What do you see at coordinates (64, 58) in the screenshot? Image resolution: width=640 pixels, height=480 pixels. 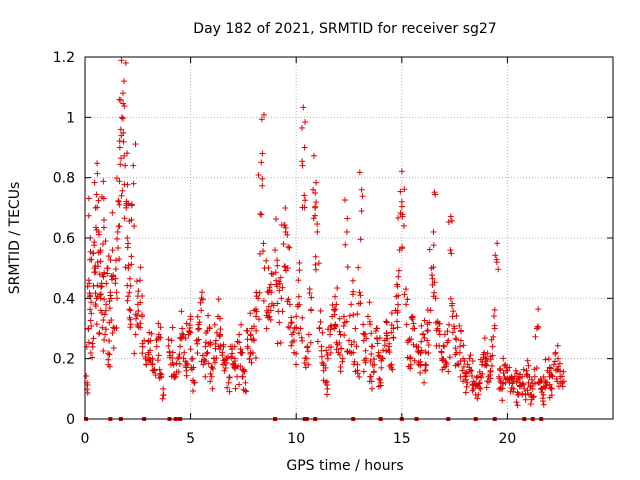 I see `y-tick-label: 1.2` at bounding box center [64, 58].